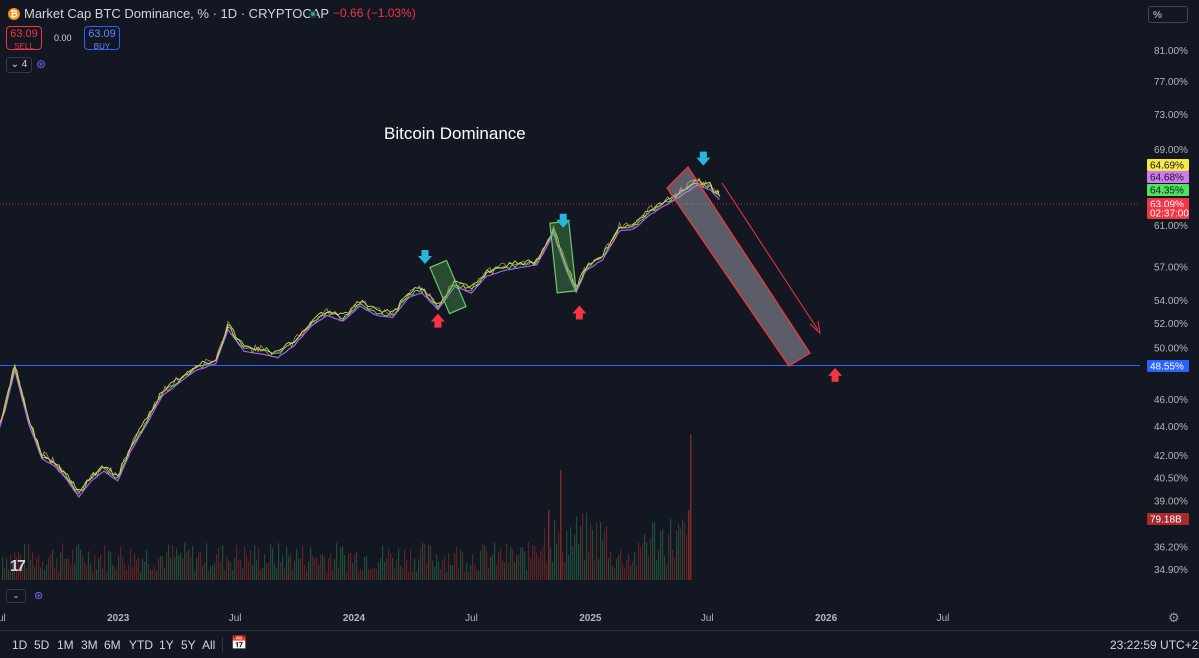  I want to click on timeframe-5d: 5D, so click(42, 645).